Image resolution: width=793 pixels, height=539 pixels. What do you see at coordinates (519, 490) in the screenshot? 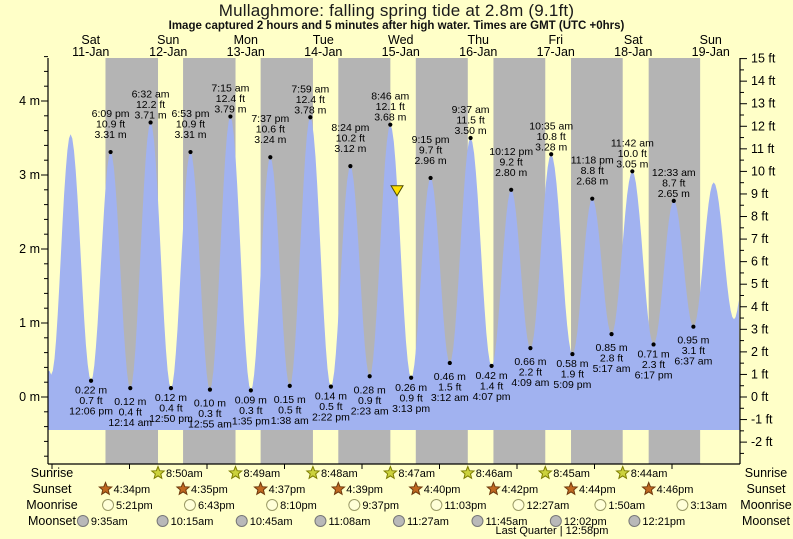
I see `sunset-time: 4:42pm` at bounding box center [519, 490].